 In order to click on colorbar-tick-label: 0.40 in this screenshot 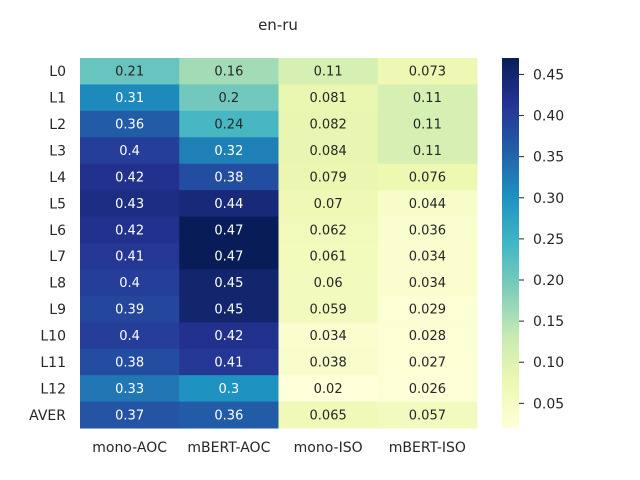, I will do `click(548, 117)`.